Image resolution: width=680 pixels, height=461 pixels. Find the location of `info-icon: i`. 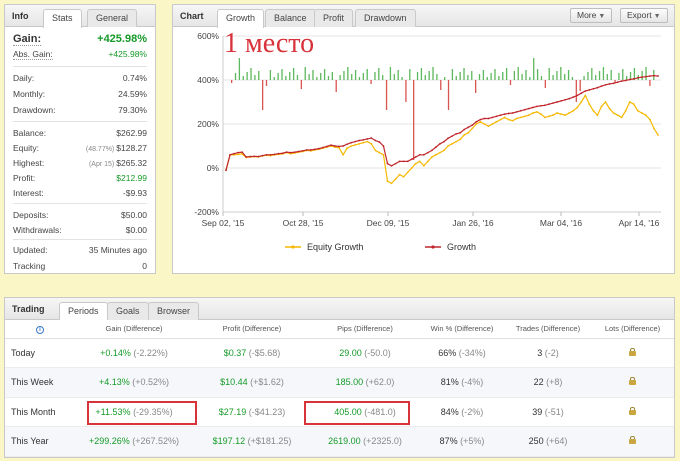

info-icon: i is located at coordinates (40, 329).